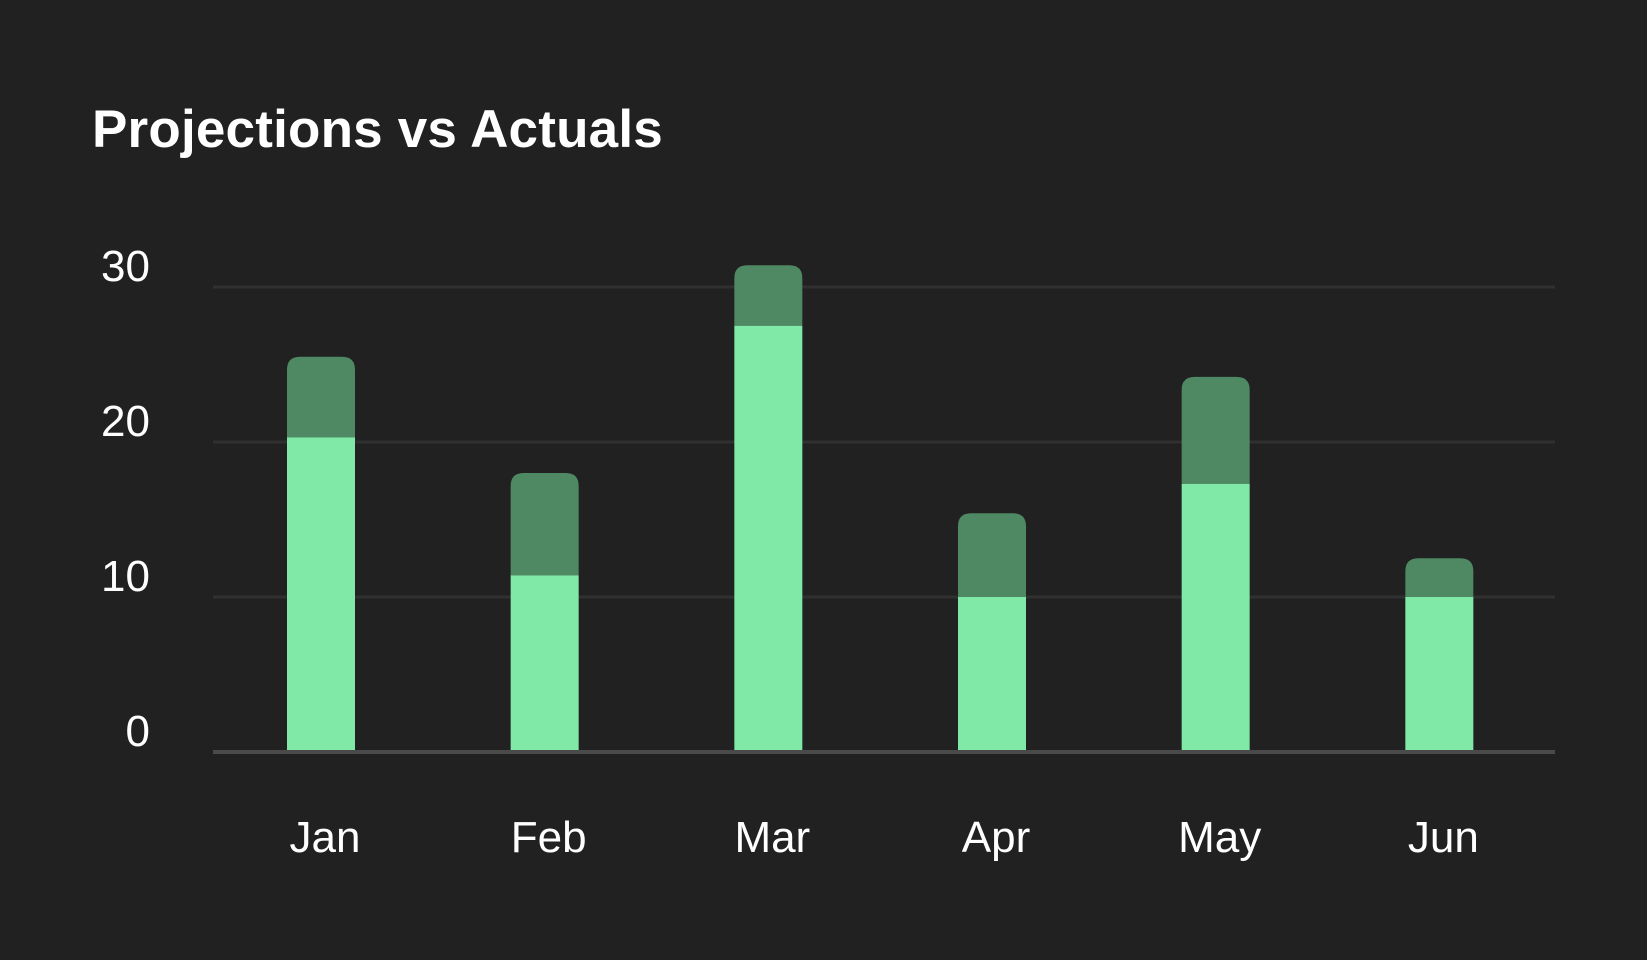 The height and width of the screenshot is (960, 1647). Describe the element at coordinates (125, 499) in the screenshot. I see `y-tick-labels: 0 10 20 30` at that location.